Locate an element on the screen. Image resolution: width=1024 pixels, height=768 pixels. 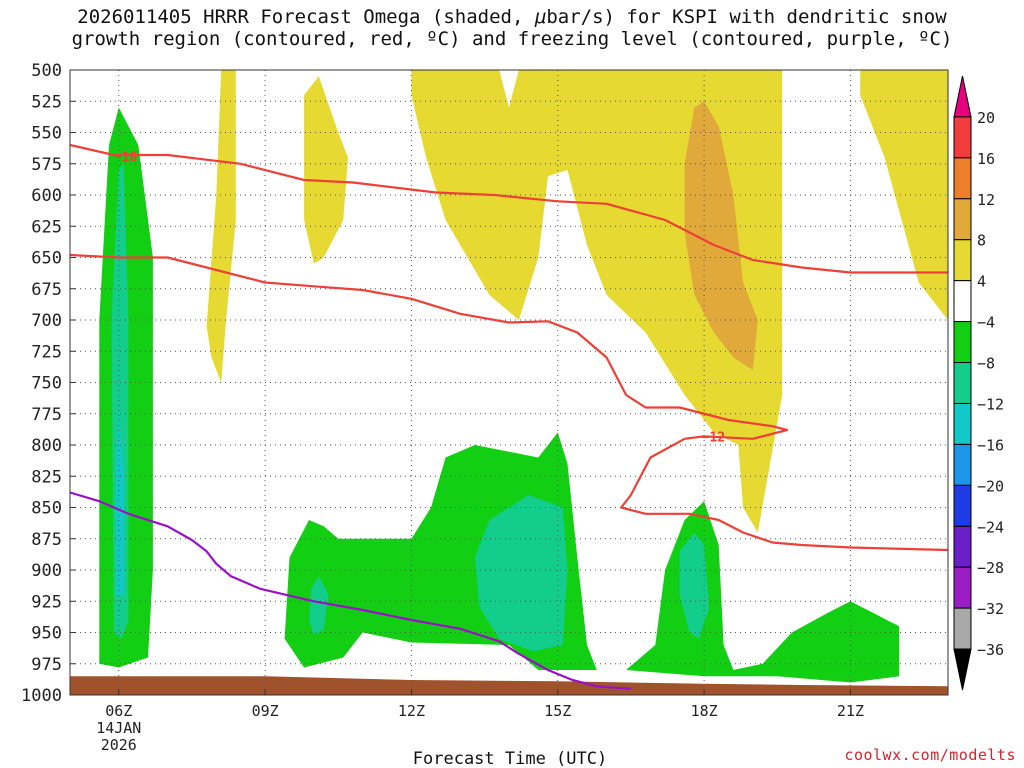
omega-region-teal_15Z is located at coordinates (521, 573).